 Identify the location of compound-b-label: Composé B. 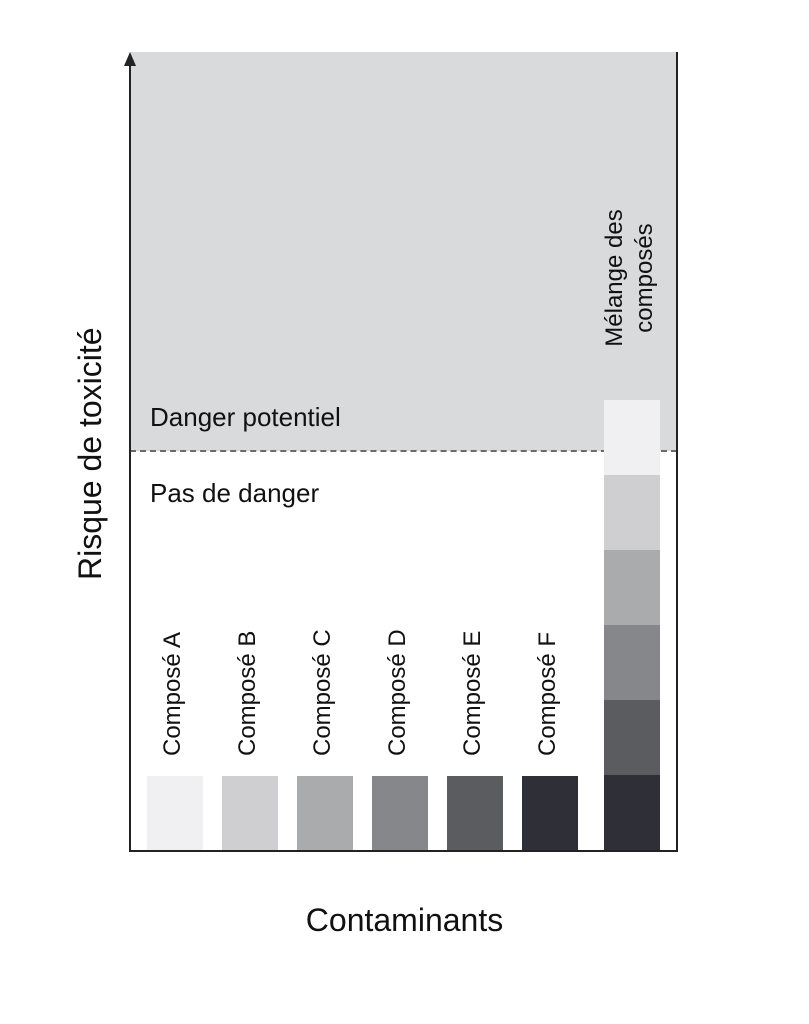
(247, 693).